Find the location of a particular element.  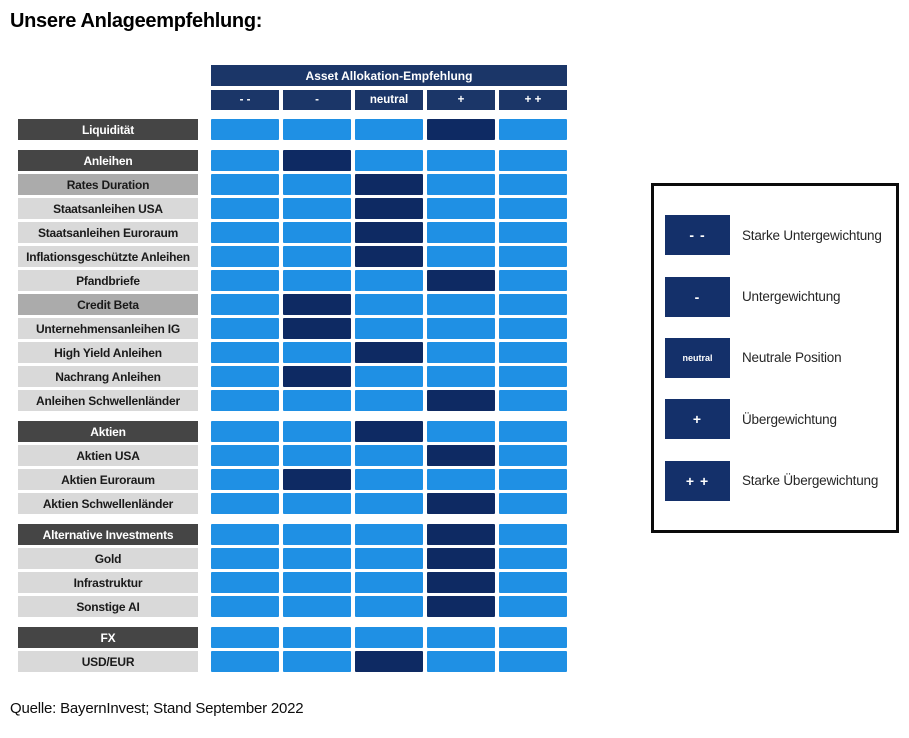

legend-swatch: + + is located at coordinates (697, 480).